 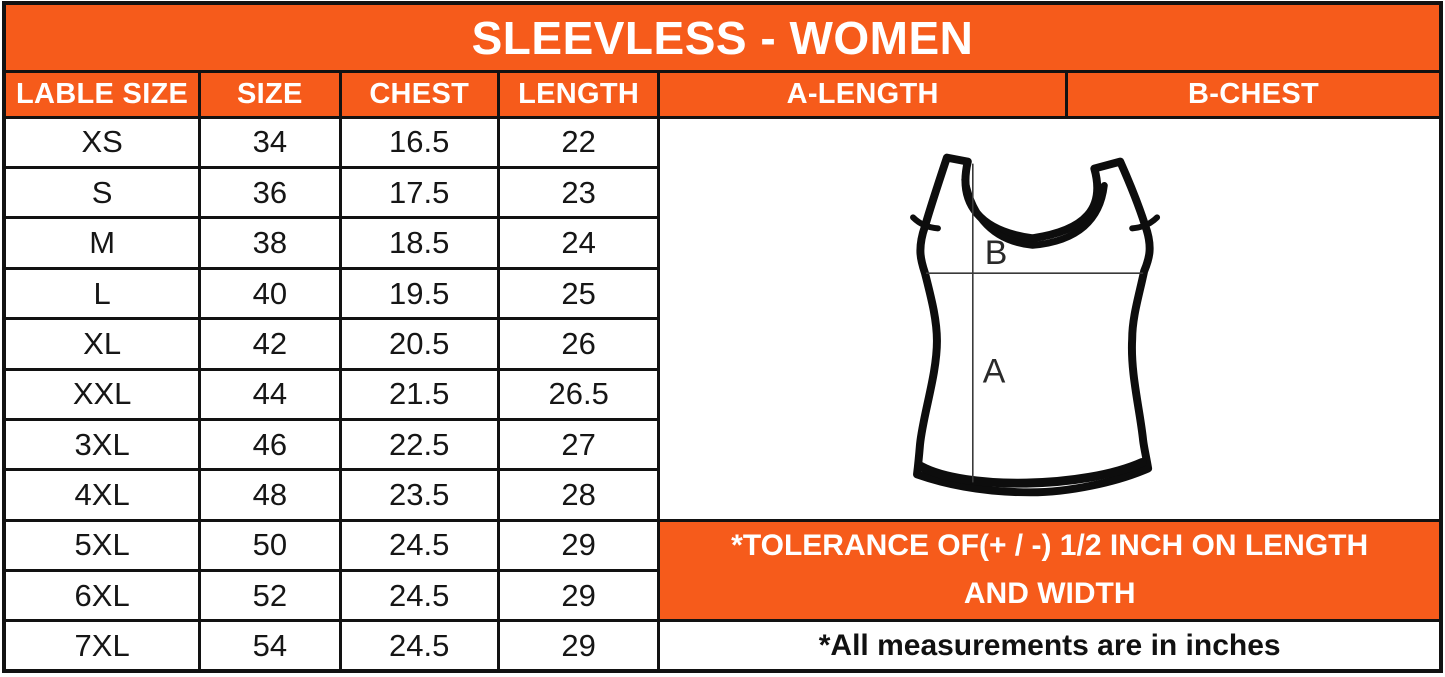 I want to click on table-cell: 46, so click(x=270, y=444).